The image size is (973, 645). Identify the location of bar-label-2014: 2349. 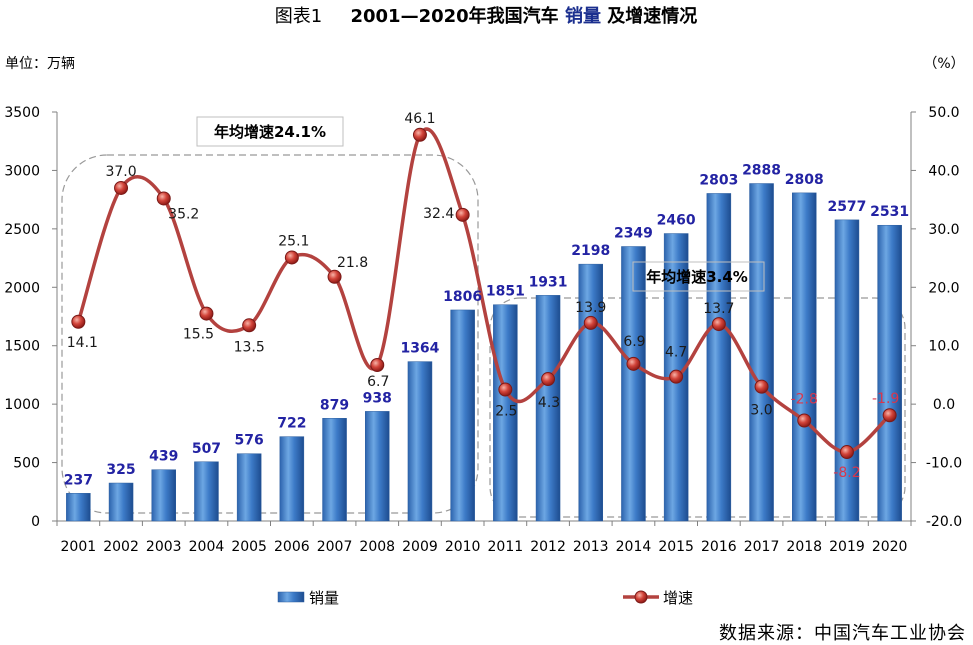
(633, 234).